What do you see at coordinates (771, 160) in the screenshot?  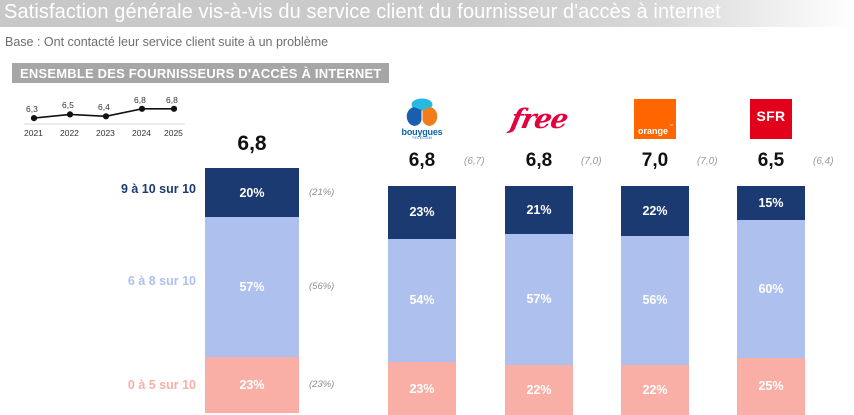 I see `score-sfr: 6,5` at bounding box center [771, 160].